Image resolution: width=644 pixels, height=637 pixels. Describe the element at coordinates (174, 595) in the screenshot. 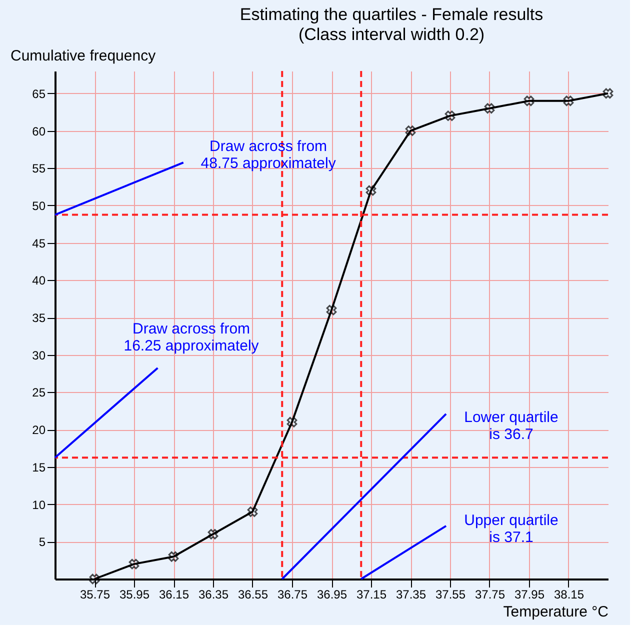

I see `x-tick-label: 36.15` at that location.